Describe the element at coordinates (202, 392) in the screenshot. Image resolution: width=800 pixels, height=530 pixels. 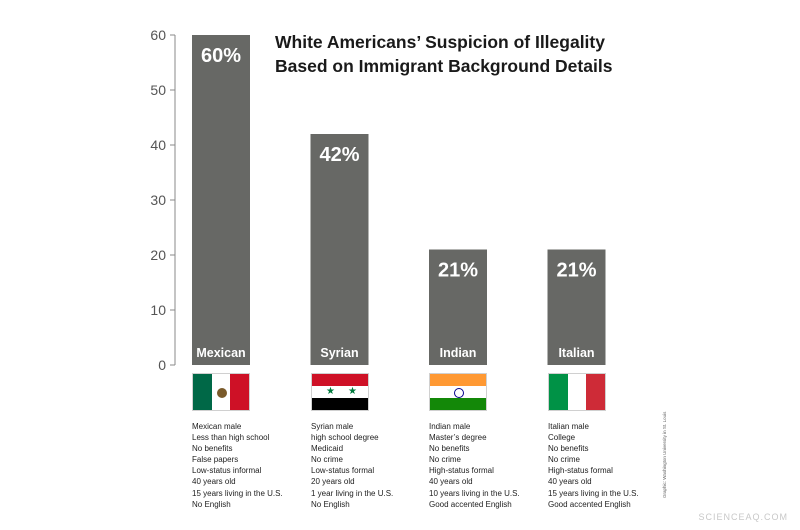
I see `mexico-flag-green-stripe` at that location.